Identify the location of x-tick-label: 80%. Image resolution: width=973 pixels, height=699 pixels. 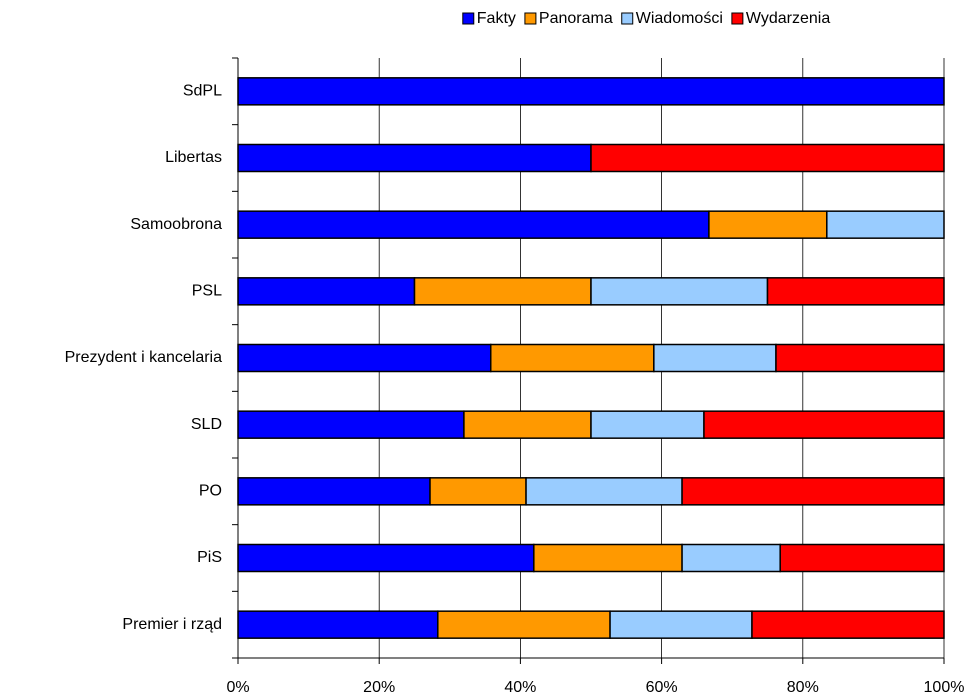
(803, 687).